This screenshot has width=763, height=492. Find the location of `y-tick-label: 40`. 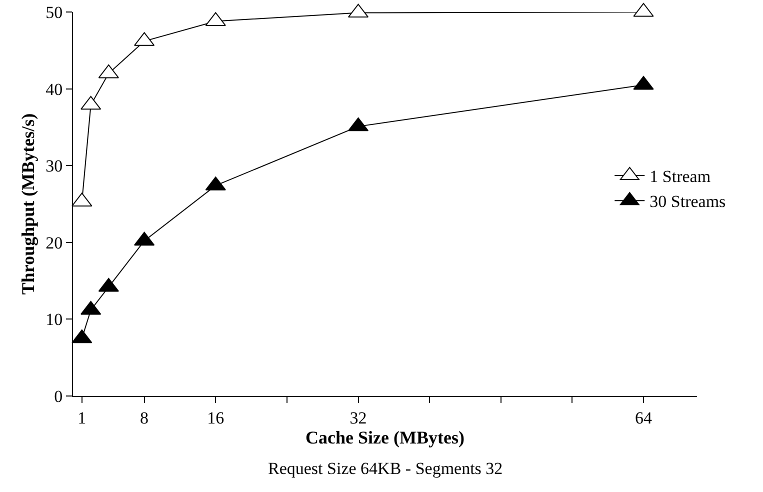

y-tick-label: 40 is located at coordinates (54, 89).